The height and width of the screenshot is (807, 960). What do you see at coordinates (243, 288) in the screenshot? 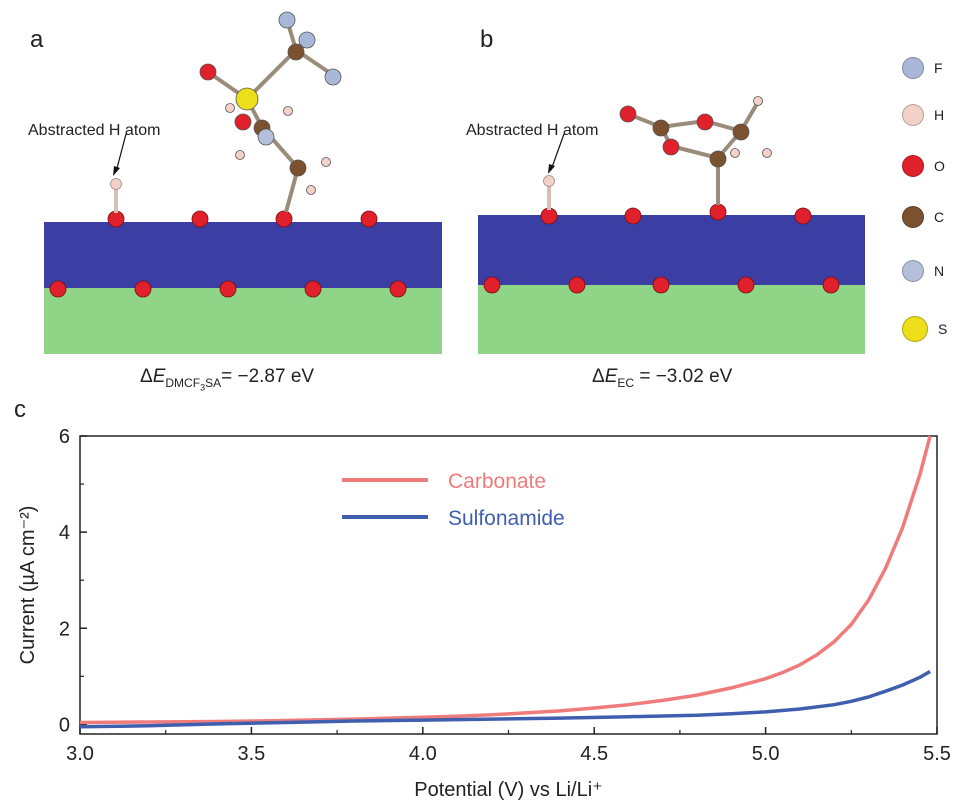
I see `panel-a-surface-slab` at bounding box center [243, 288].